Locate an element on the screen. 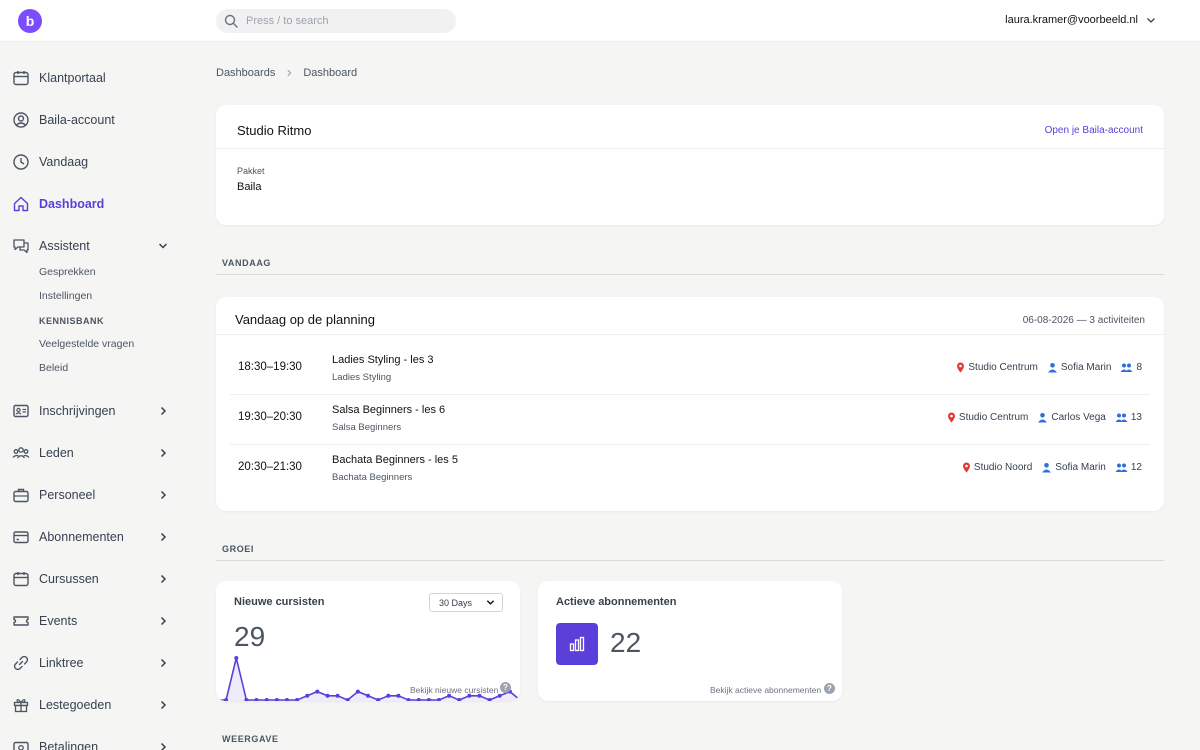 The height and width of the screenshot is (750, 1200). sidebar-subitem-gesprekken: Gesprekken is located at coordinates (67, 272).